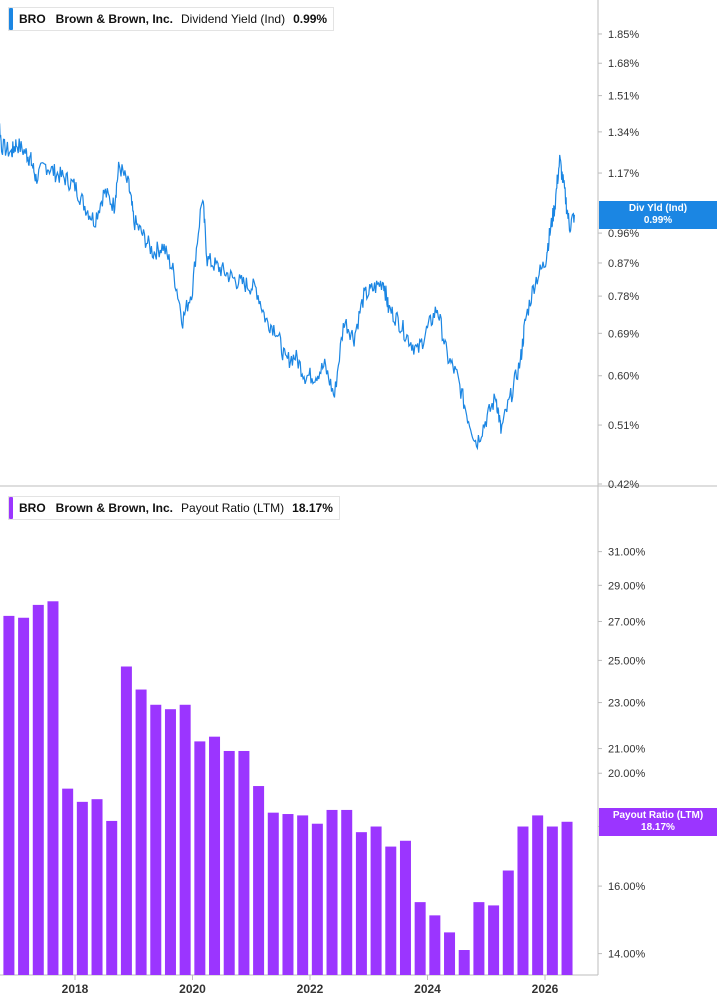 This screenshot has height=1005, width=717. I want to click on legend-metric: Dividend Yield (Ind), so click(233, 19).